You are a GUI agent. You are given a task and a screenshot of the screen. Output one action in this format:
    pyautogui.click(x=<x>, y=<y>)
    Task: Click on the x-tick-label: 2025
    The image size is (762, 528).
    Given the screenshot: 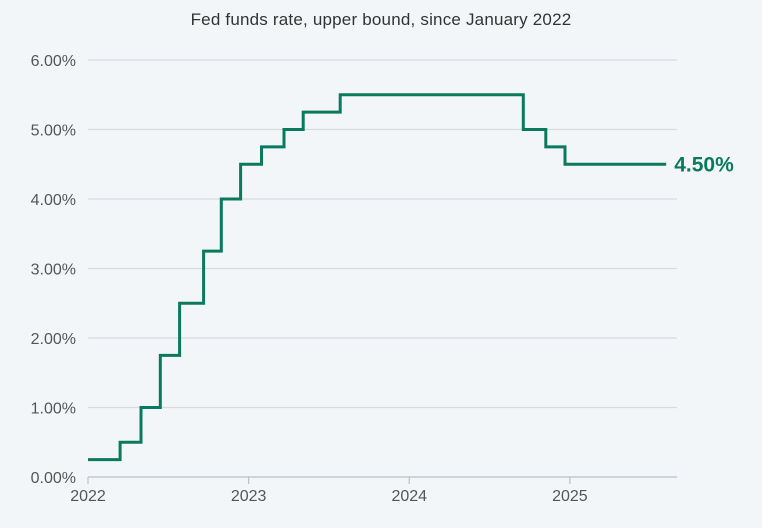 What is the action you would take?
    pyautogui.click(x=570, y=496)
    